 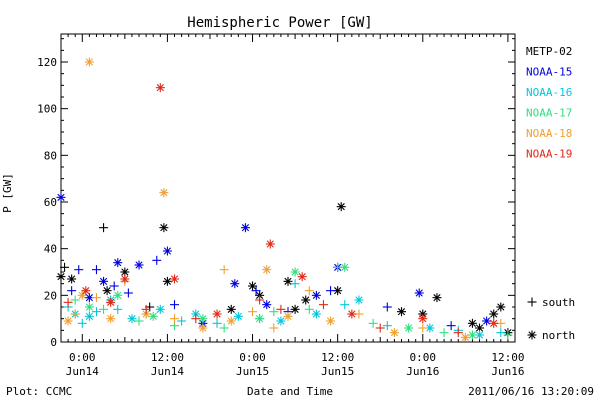 What do you see at coordinates (531, 391) in the screenshot?
I see `footer-timestamp: 2011/06/16 13:20:09` at bounding box center [531, 391].